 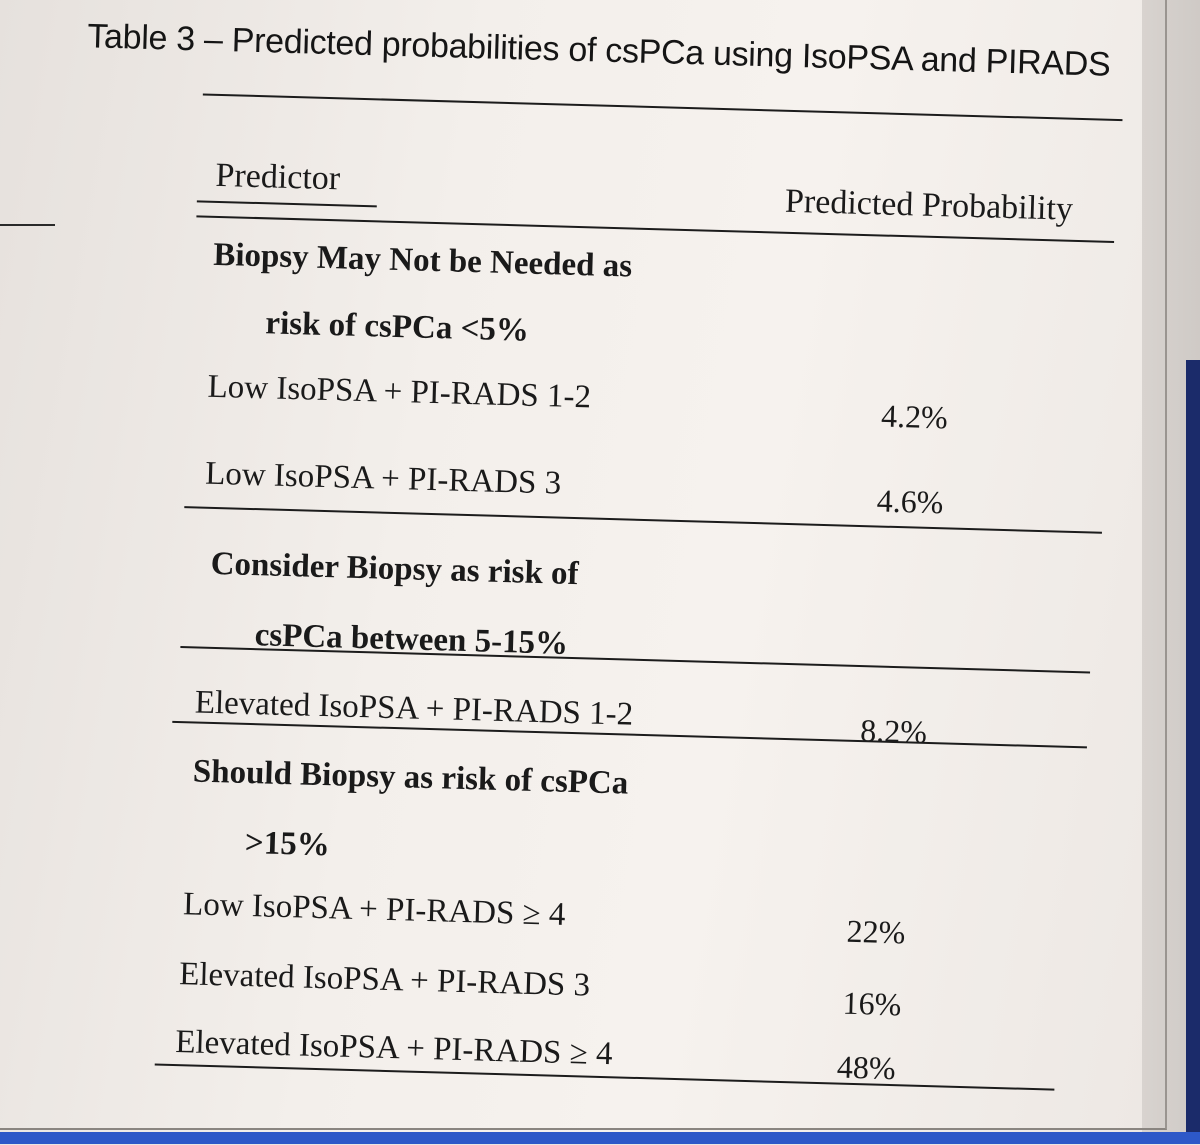 What do you see at coordinates (1171, 567) in the screenshot?
I see `panel-edge` at bounding box center [1171, 567].